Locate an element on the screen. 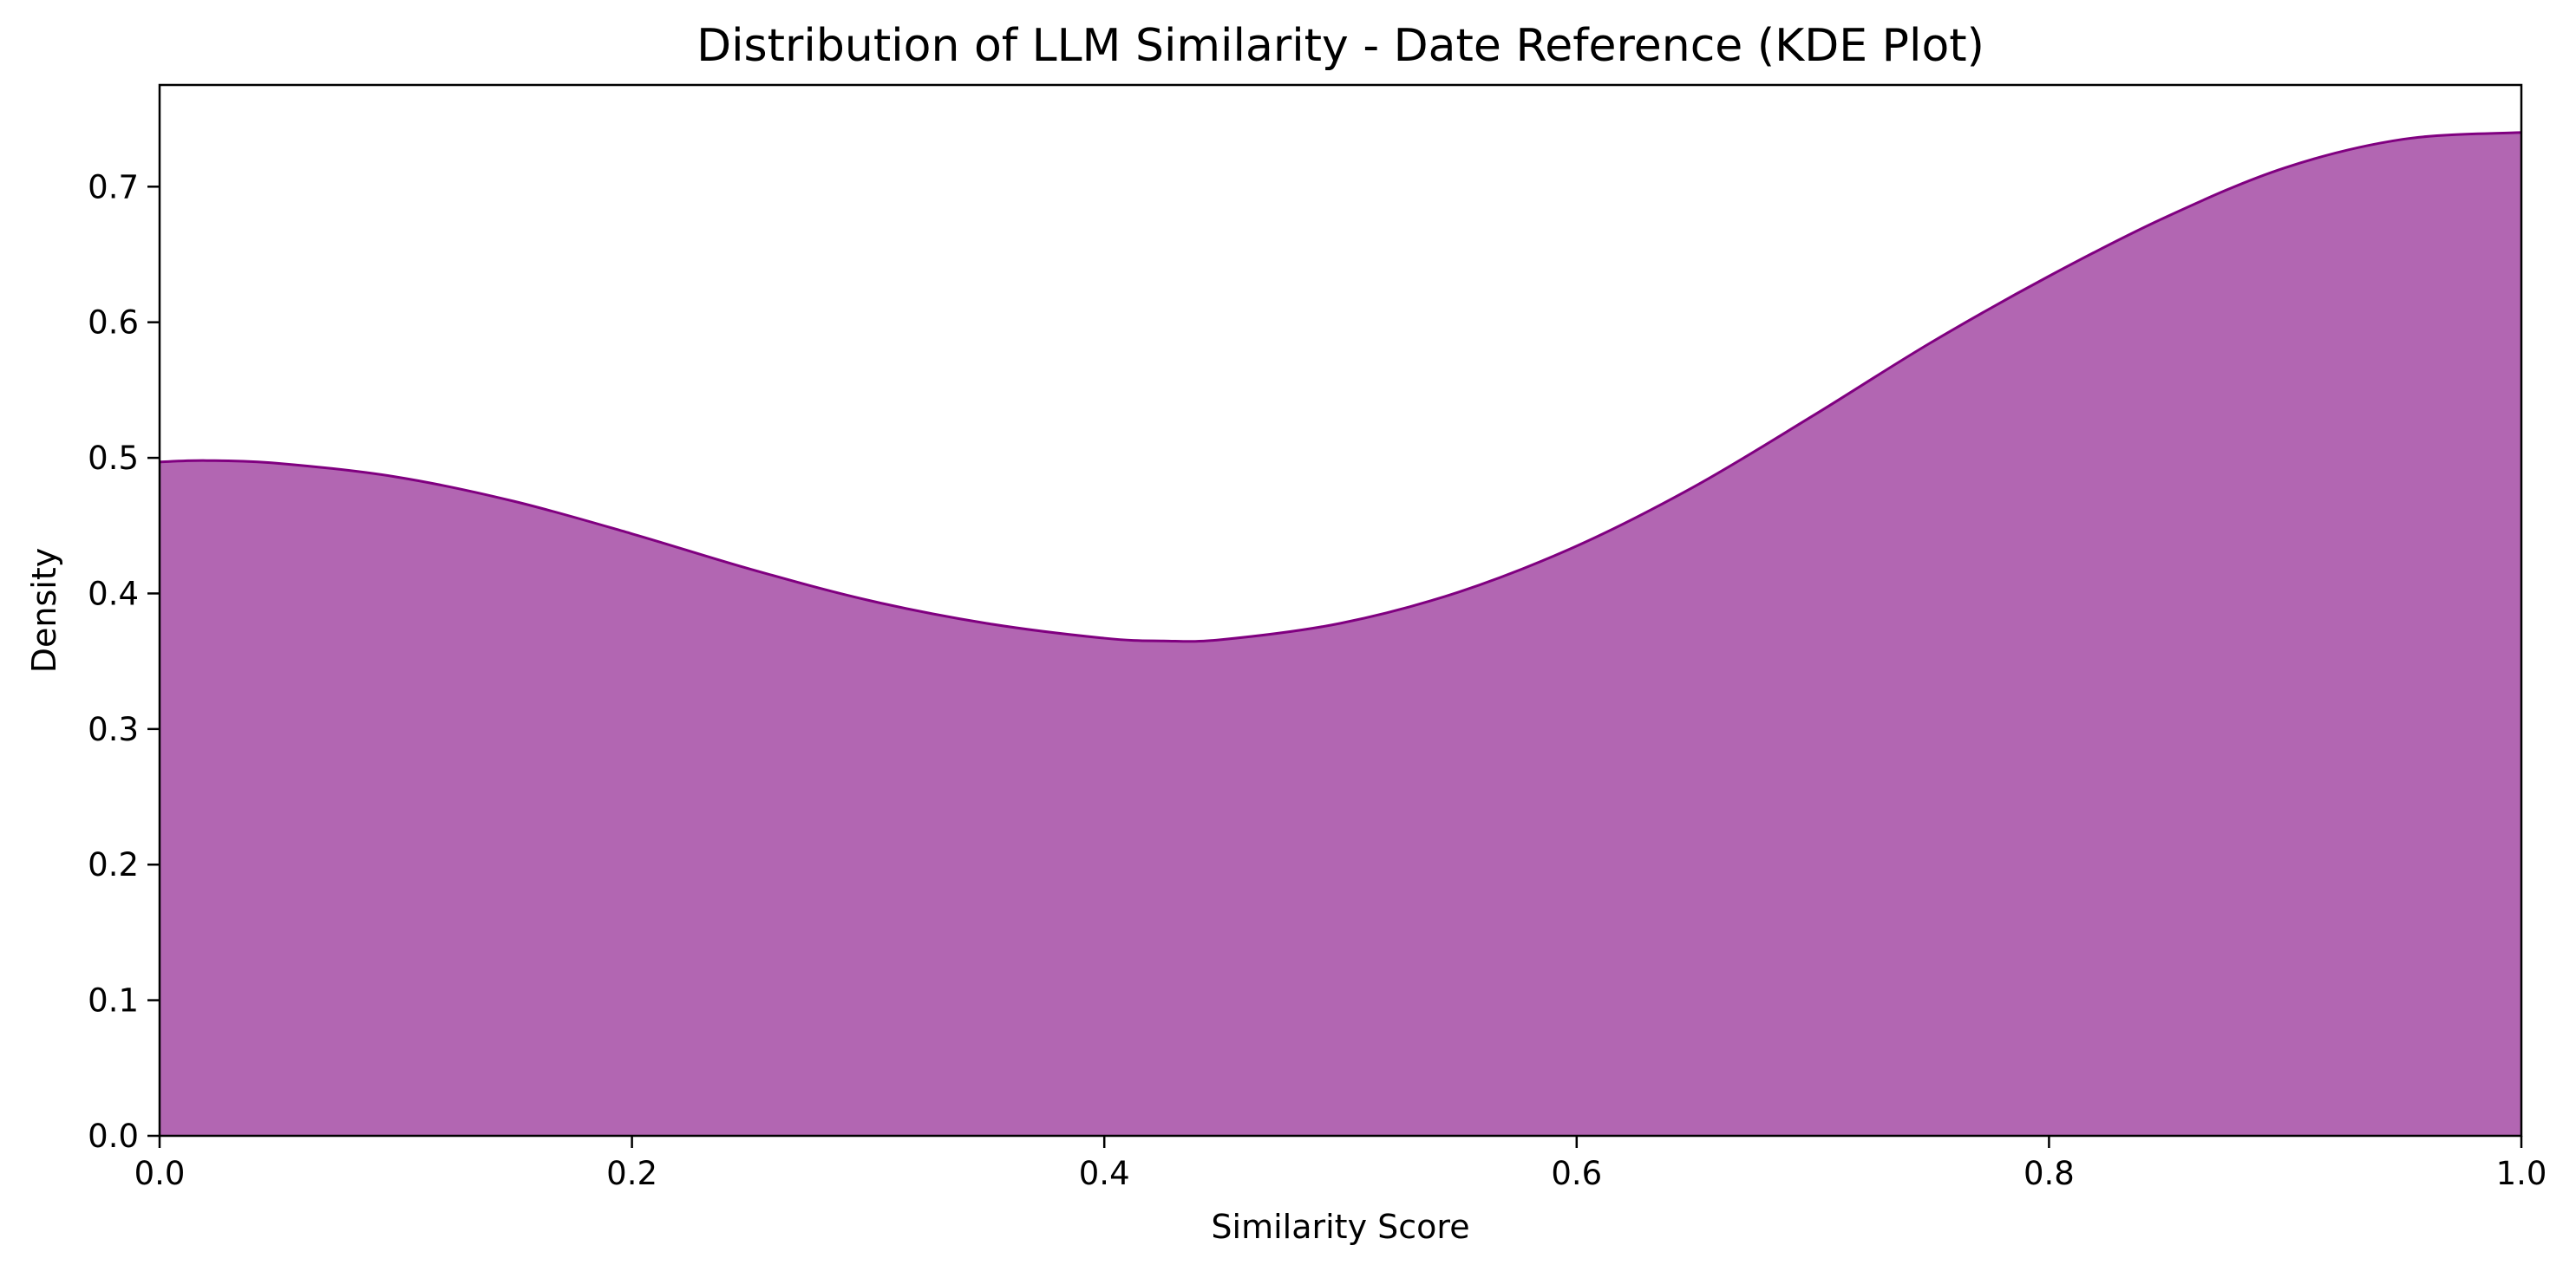 This screenshot has height=1278, width=2576. y-tick-label: 0.7 is located at coordinates (113, 186).